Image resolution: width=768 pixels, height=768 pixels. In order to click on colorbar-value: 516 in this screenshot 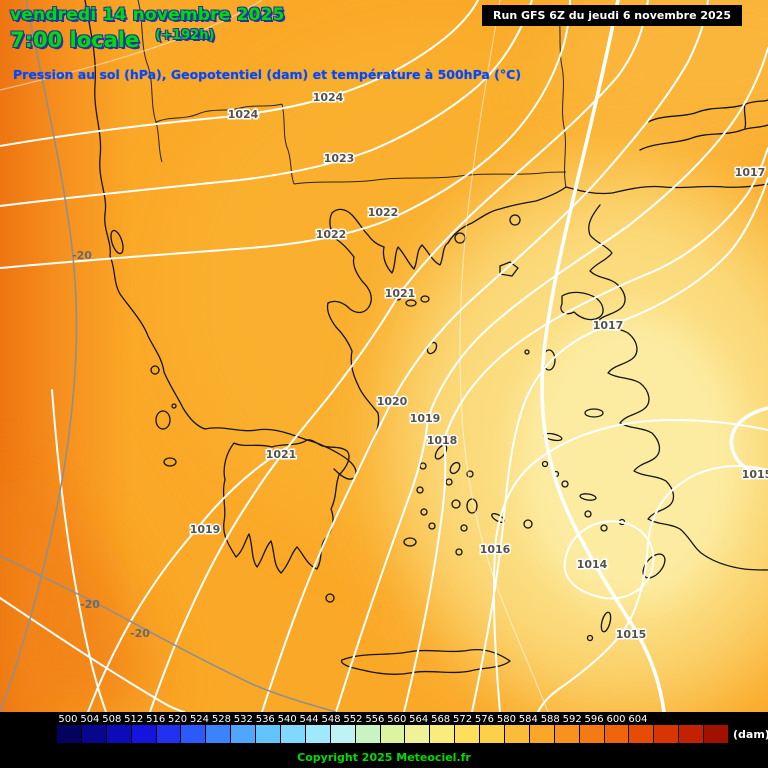, I will do `click(156, 719)`.